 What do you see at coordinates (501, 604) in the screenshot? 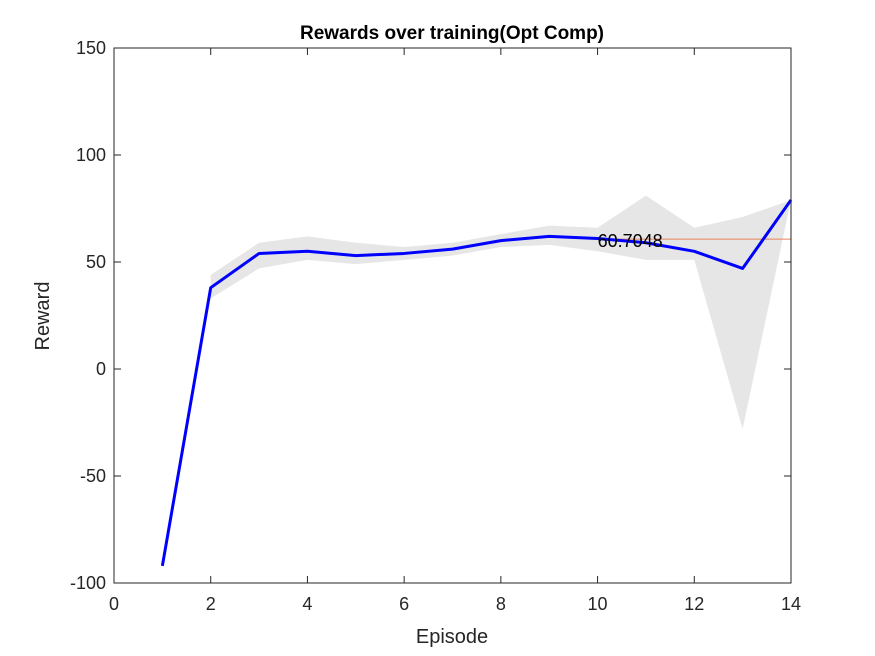
I see `x-tick-label: 8` at bounding box center [501, 604].